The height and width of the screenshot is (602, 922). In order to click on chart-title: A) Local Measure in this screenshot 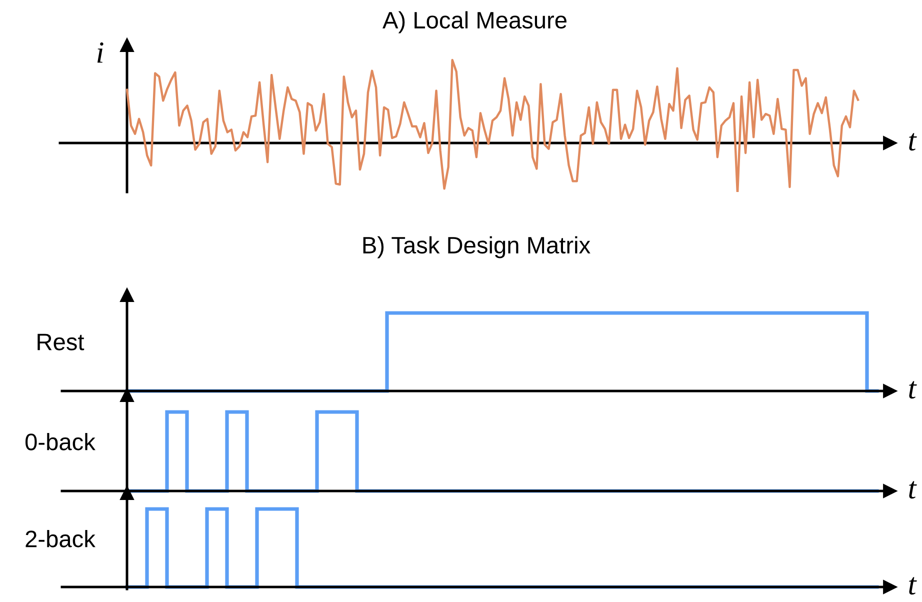, I will do `click(474, 22)`.